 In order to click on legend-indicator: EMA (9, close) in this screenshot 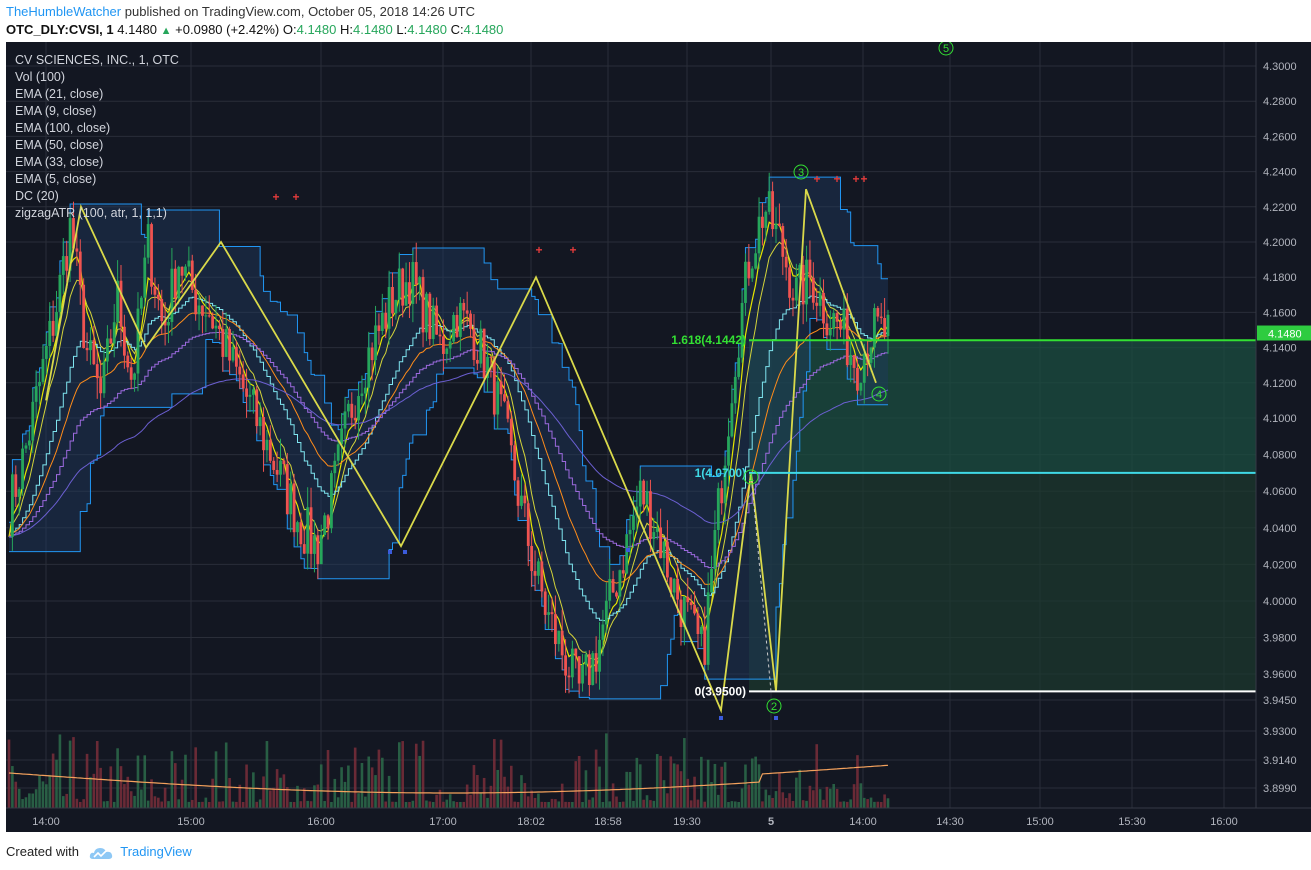, I will do `click(56, 111)`.